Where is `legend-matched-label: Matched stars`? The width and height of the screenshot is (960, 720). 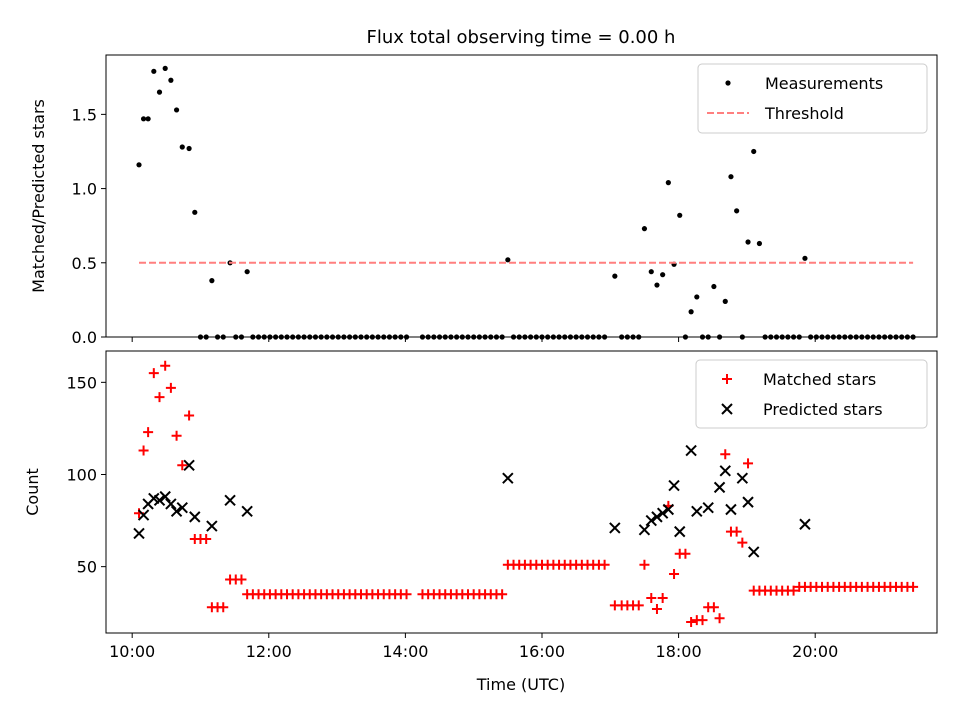 legend-matched-label: Matched stars is located at coordinates (819, 379).